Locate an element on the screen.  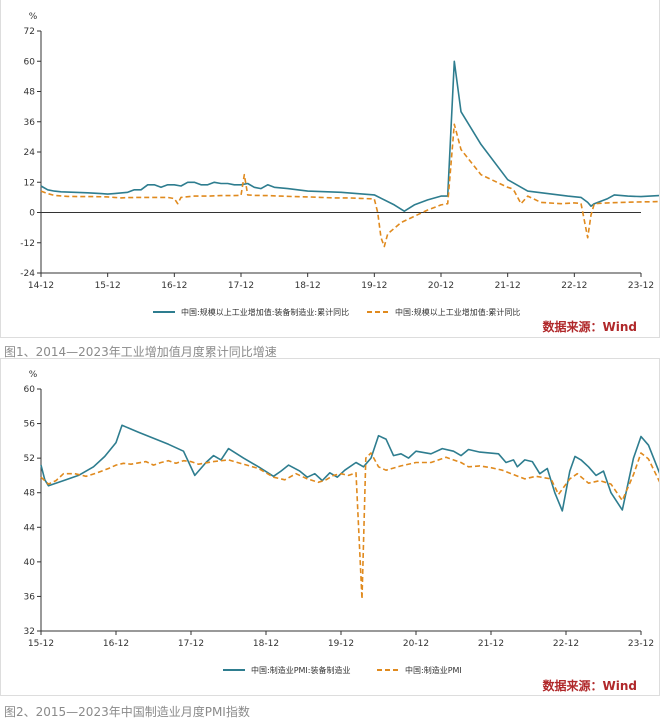
source-label-2: 数据来源：Wind is located at coordinates (589, 686).